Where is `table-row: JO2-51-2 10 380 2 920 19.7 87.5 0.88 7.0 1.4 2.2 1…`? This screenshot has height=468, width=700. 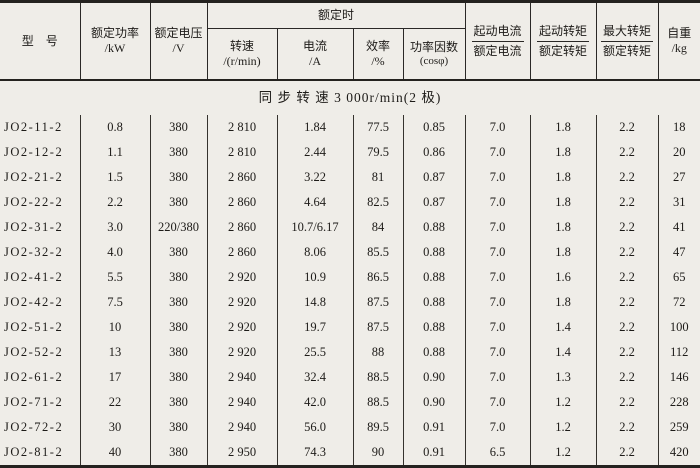 table-row: JO2-51-2 10 380 2 920 19.7 87.5 0.88 7.0 1.4 2.2 1… is located at coordinates (350, 327).